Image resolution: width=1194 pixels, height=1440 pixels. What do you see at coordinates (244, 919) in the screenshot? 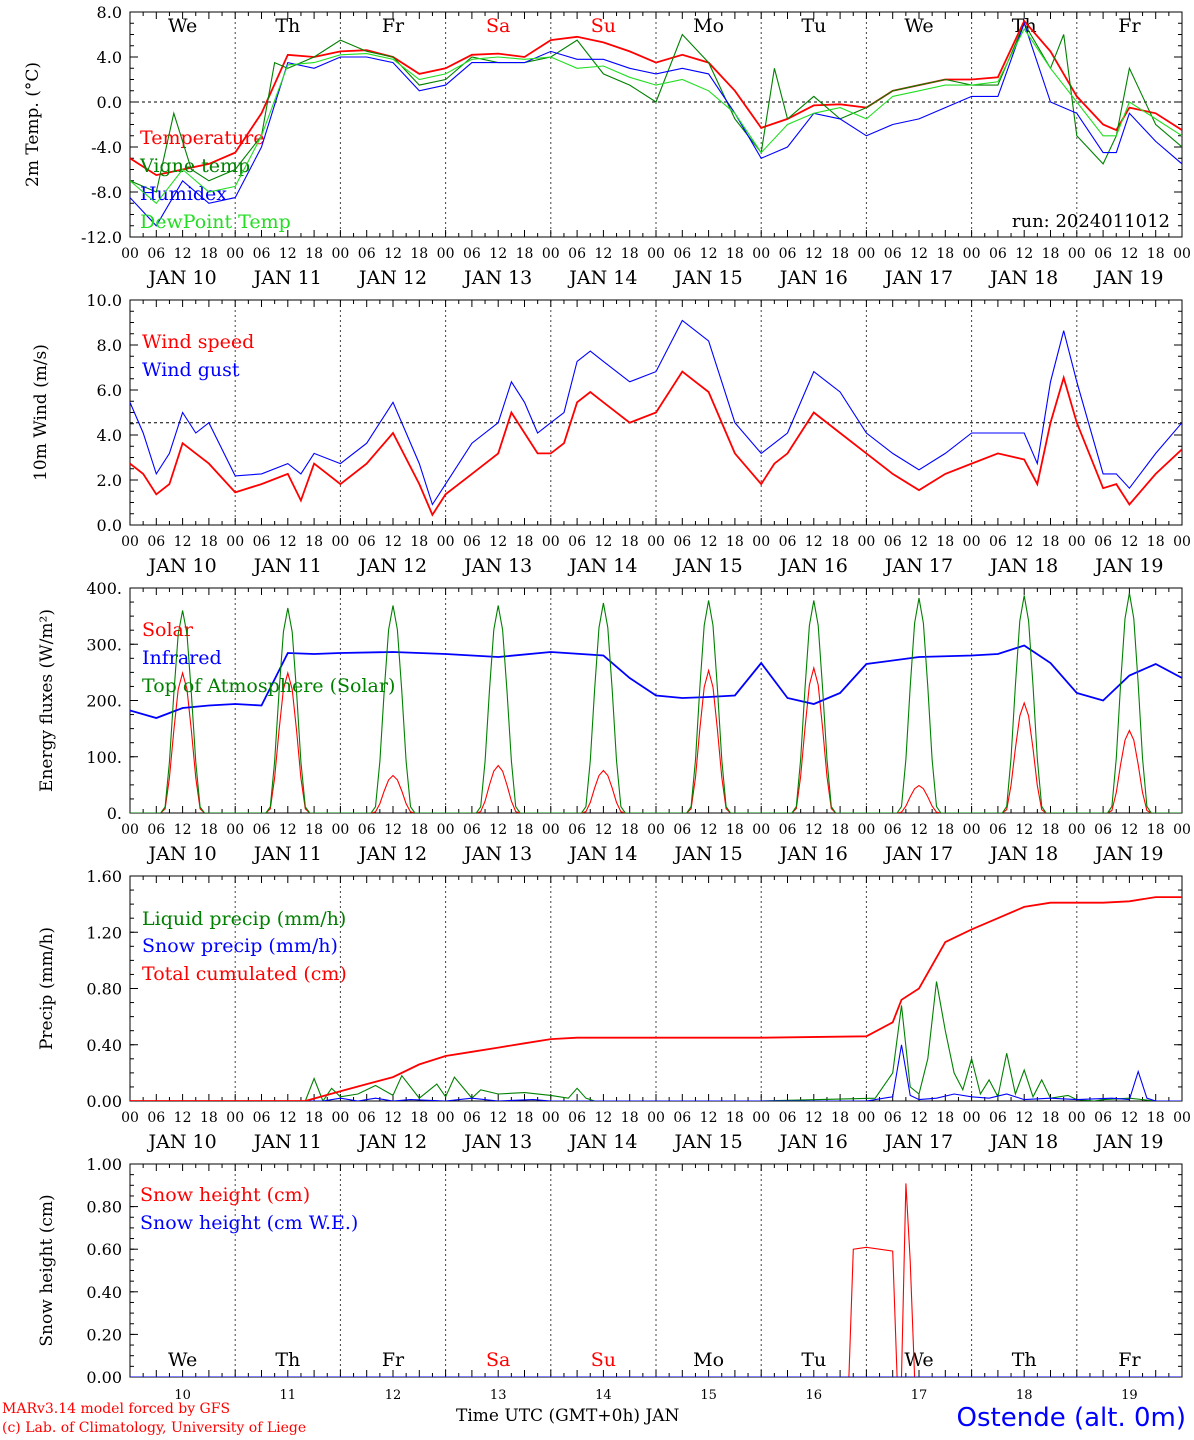
I see `legend-entry: Liquid precip (mm/h)` at bounding box center [244, 919].